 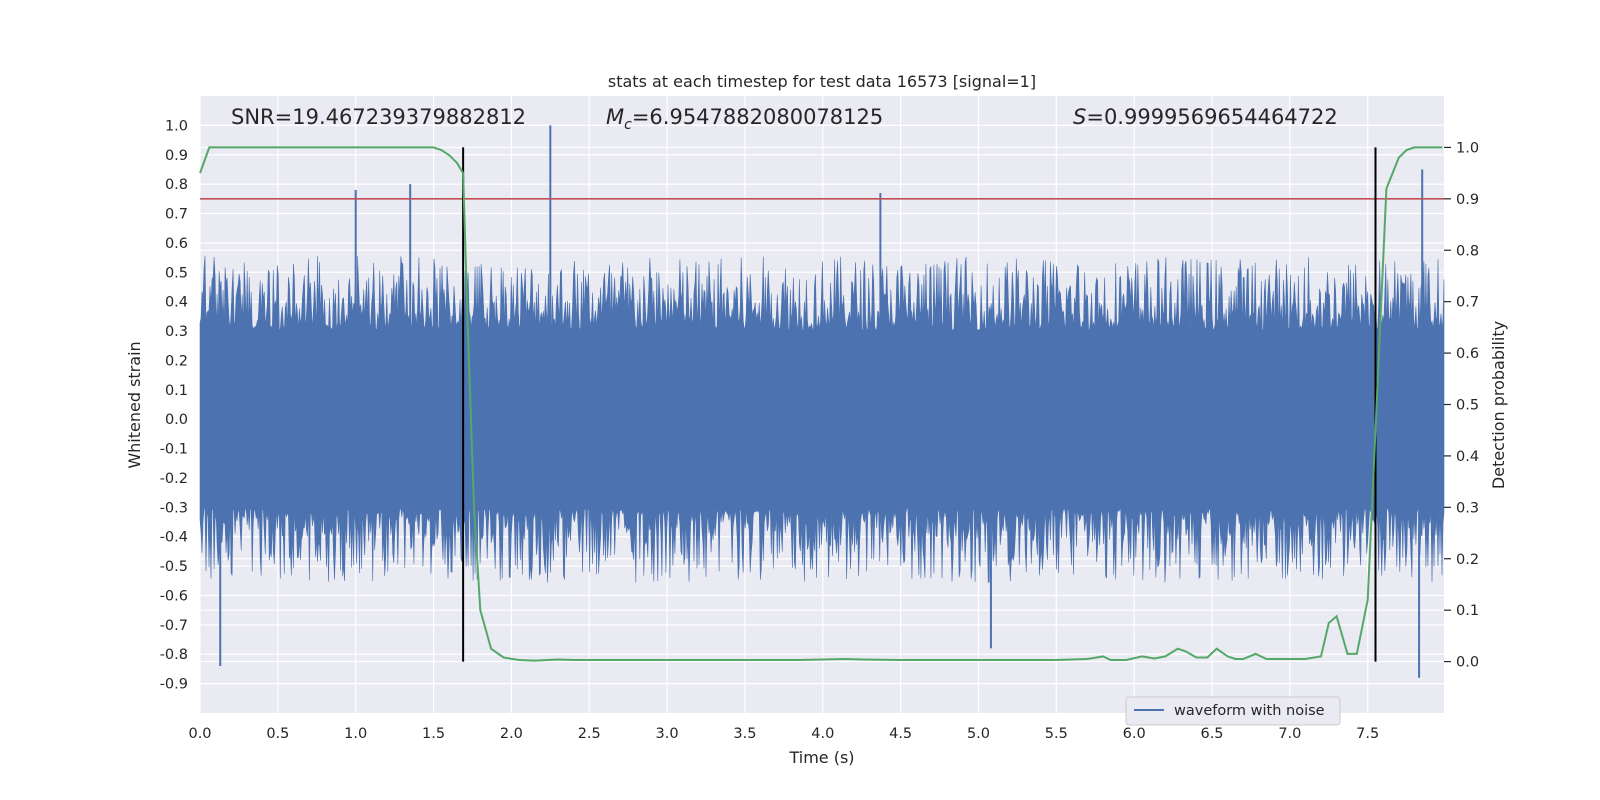 What do you see at coordinates (1289, 734) in the screenshot?
I see `x-tick-label: 7.0` at bounding box center [1289, 734].